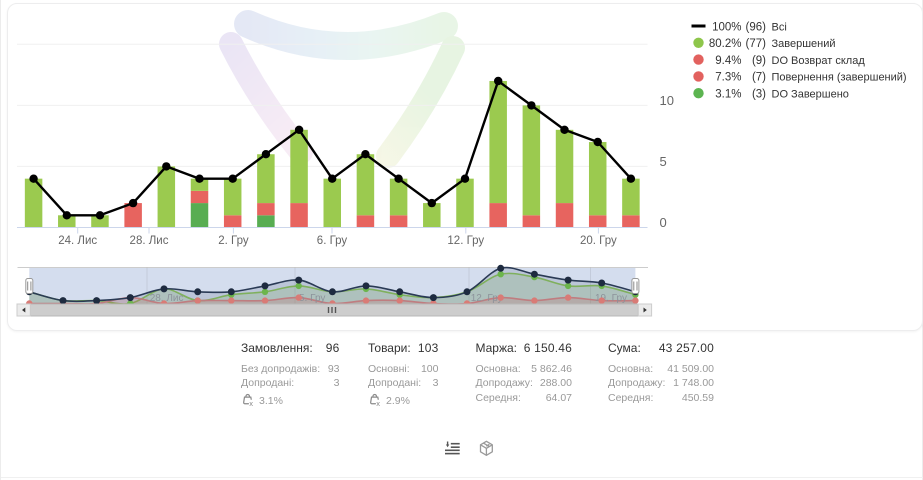 Image resolution: width=923 pixels, height=480 pixels. I want to click on svg-text: 9.4%, so click(728, 61).